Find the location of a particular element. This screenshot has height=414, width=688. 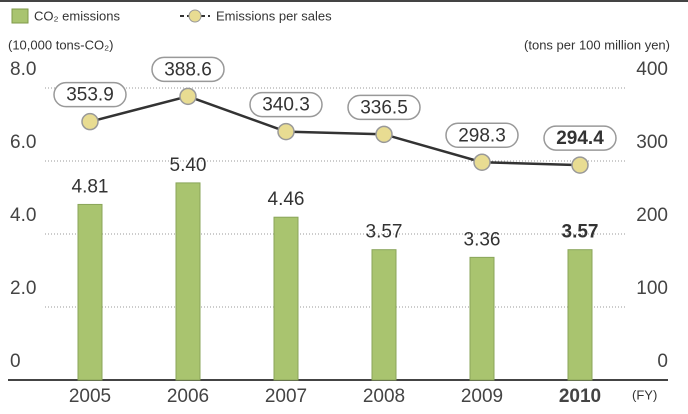

data-label: 294.4 is located at coordinates (580, 138).